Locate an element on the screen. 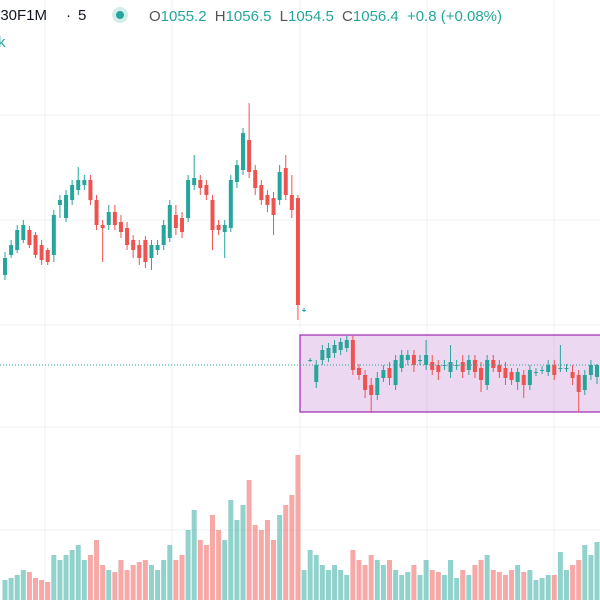  ohlc-label: C is located at coordinates (347, 16).